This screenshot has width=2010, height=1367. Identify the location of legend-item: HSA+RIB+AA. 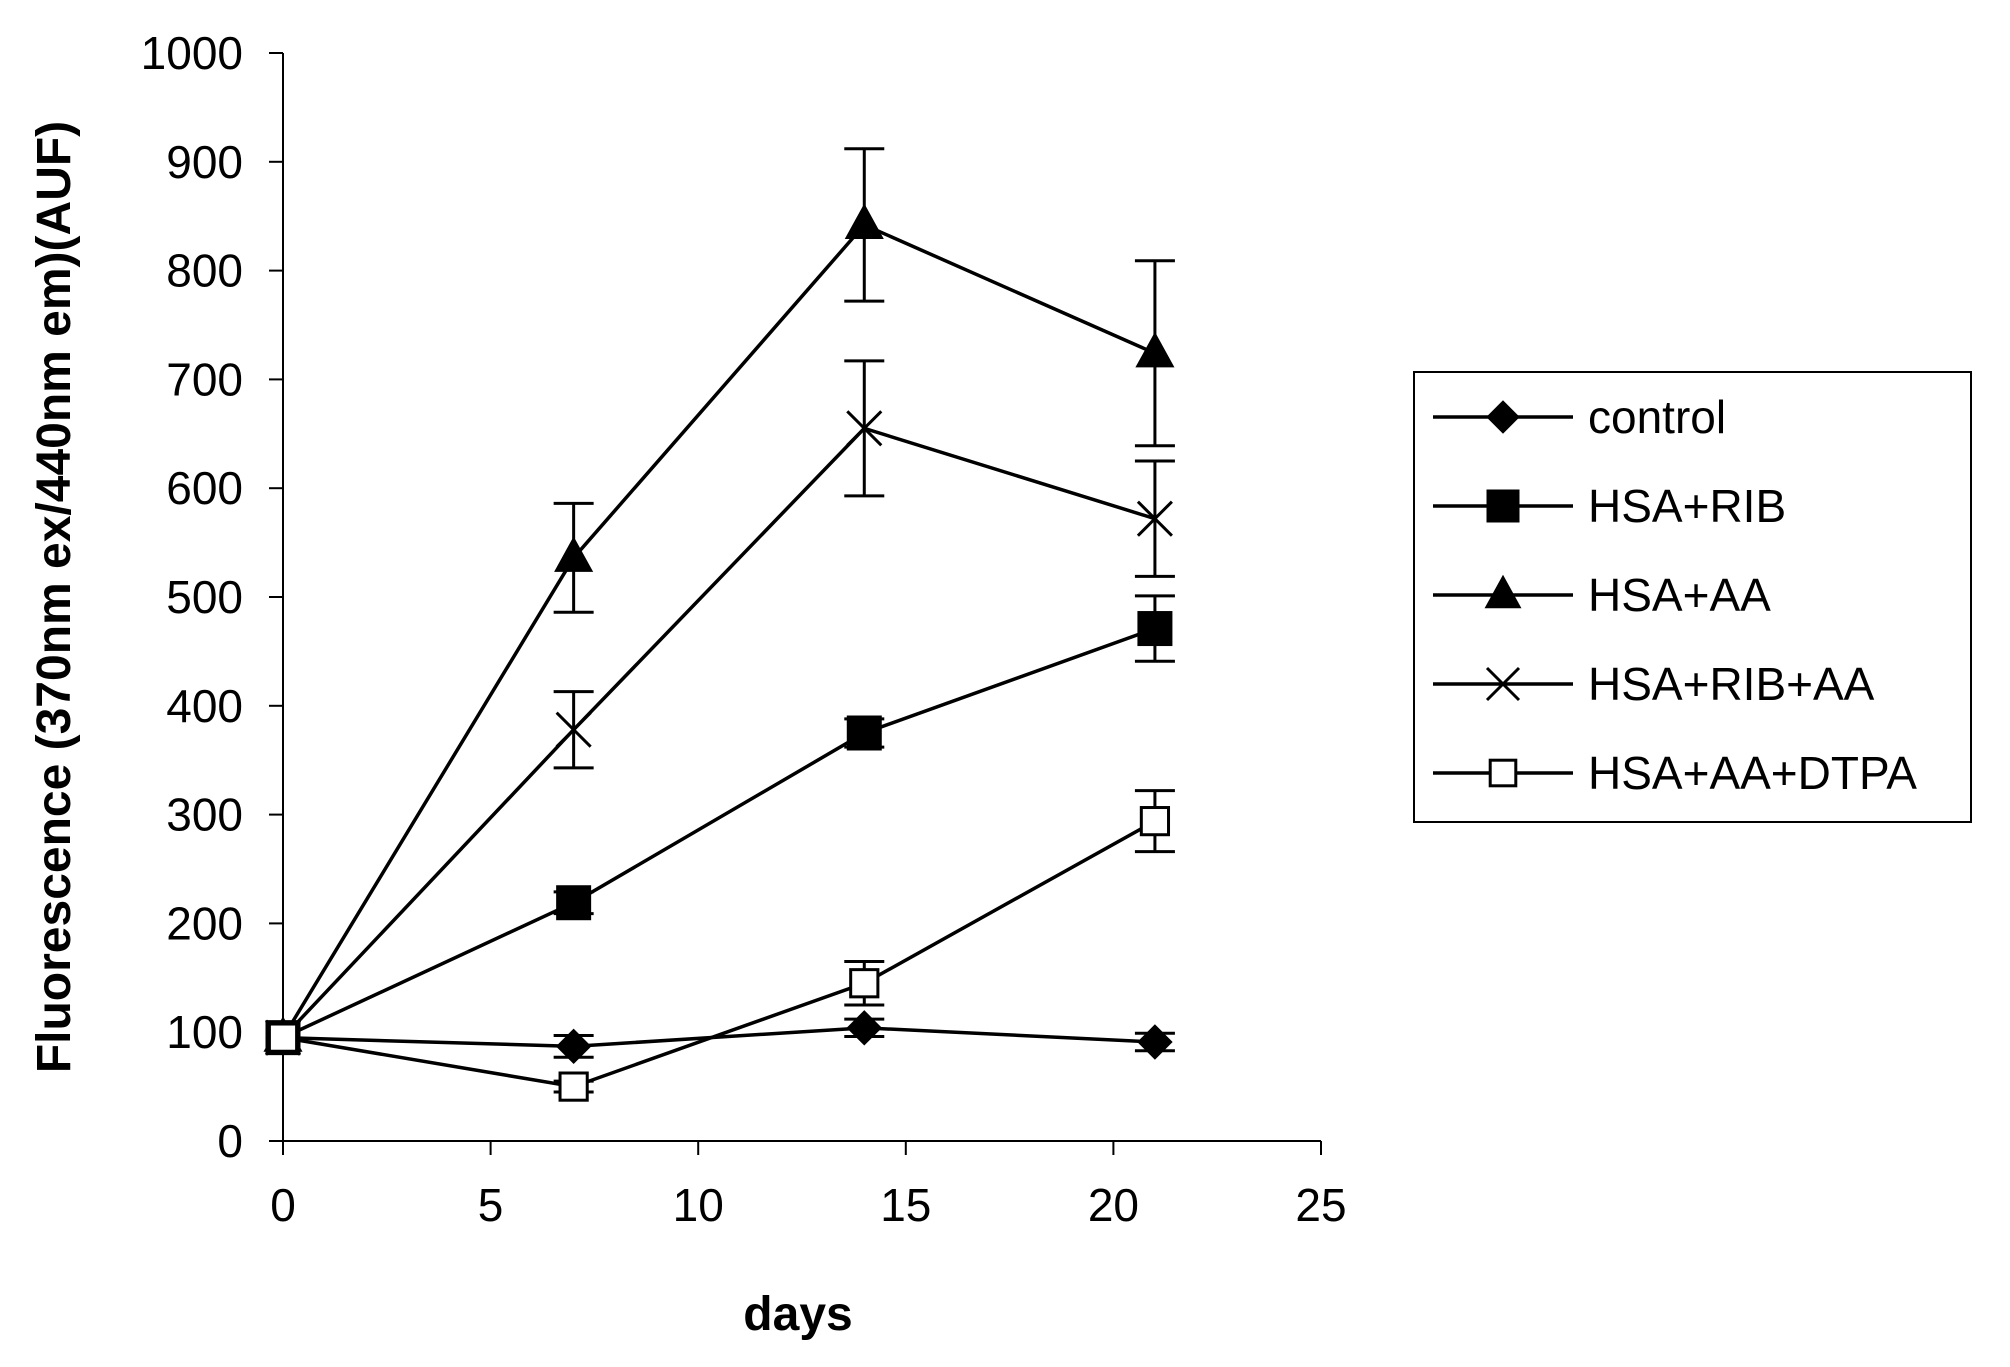
(1654, 684).